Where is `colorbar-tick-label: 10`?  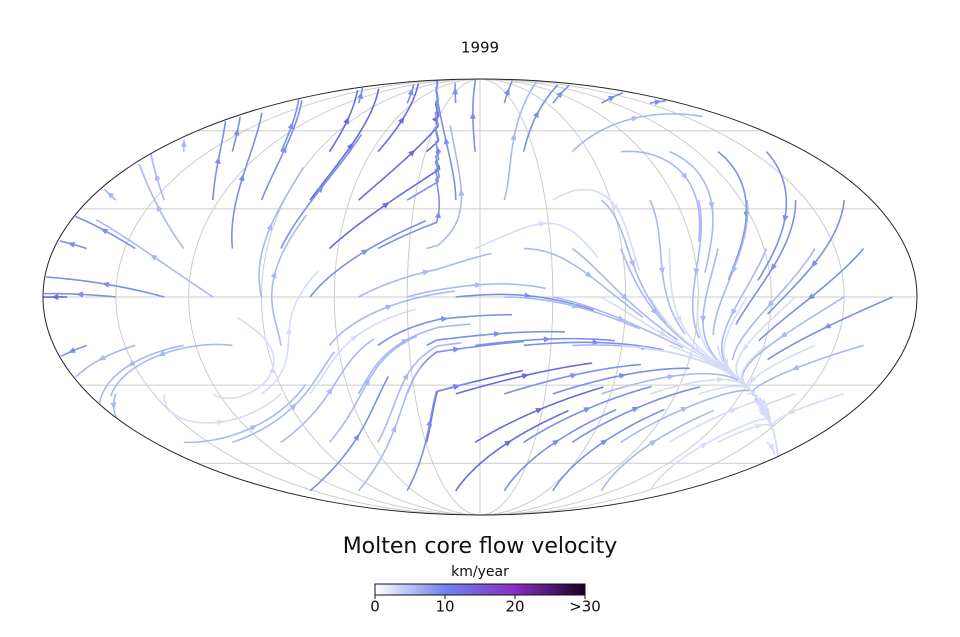
colorbar-tick-label: 10 is located at coordinates (444, 607).